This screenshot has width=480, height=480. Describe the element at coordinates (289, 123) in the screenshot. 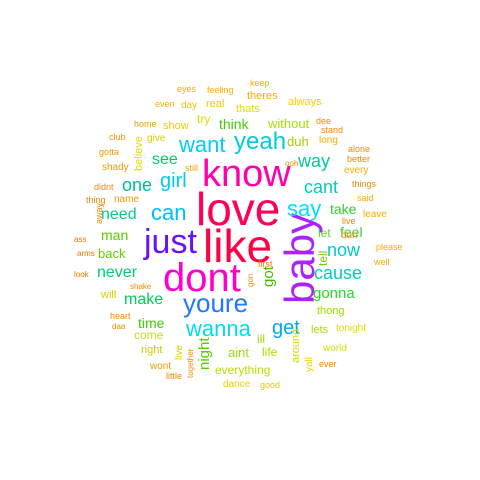

I see `word-cloud-word: without` at that location.